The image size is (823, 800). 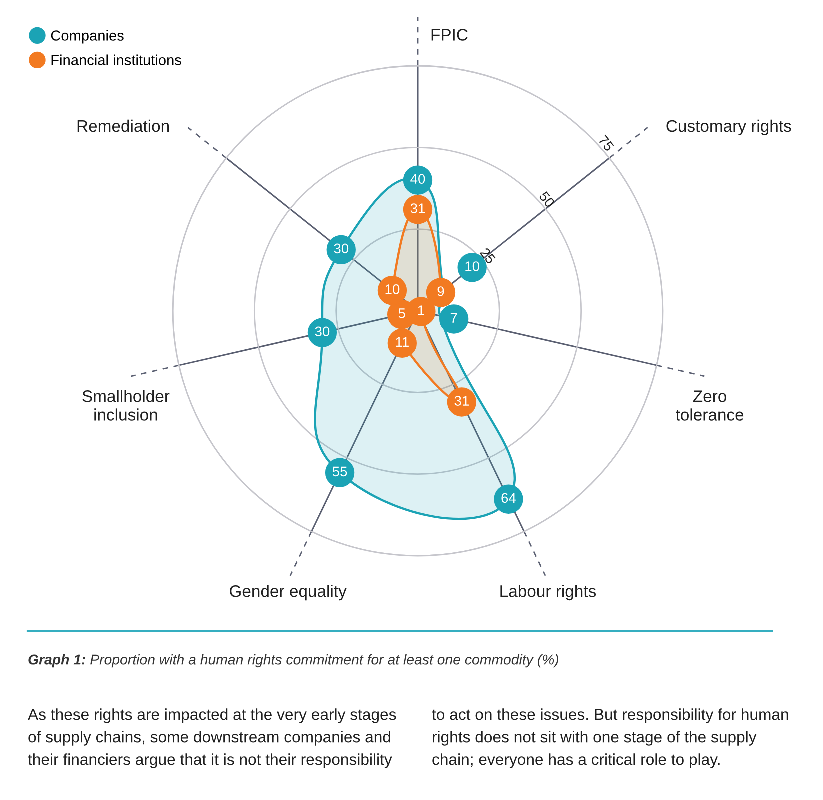 What do you see at coordinates (57, 661) in the screenshot?
I see `caption: Graph 1:` at bounding box center [57, 661].